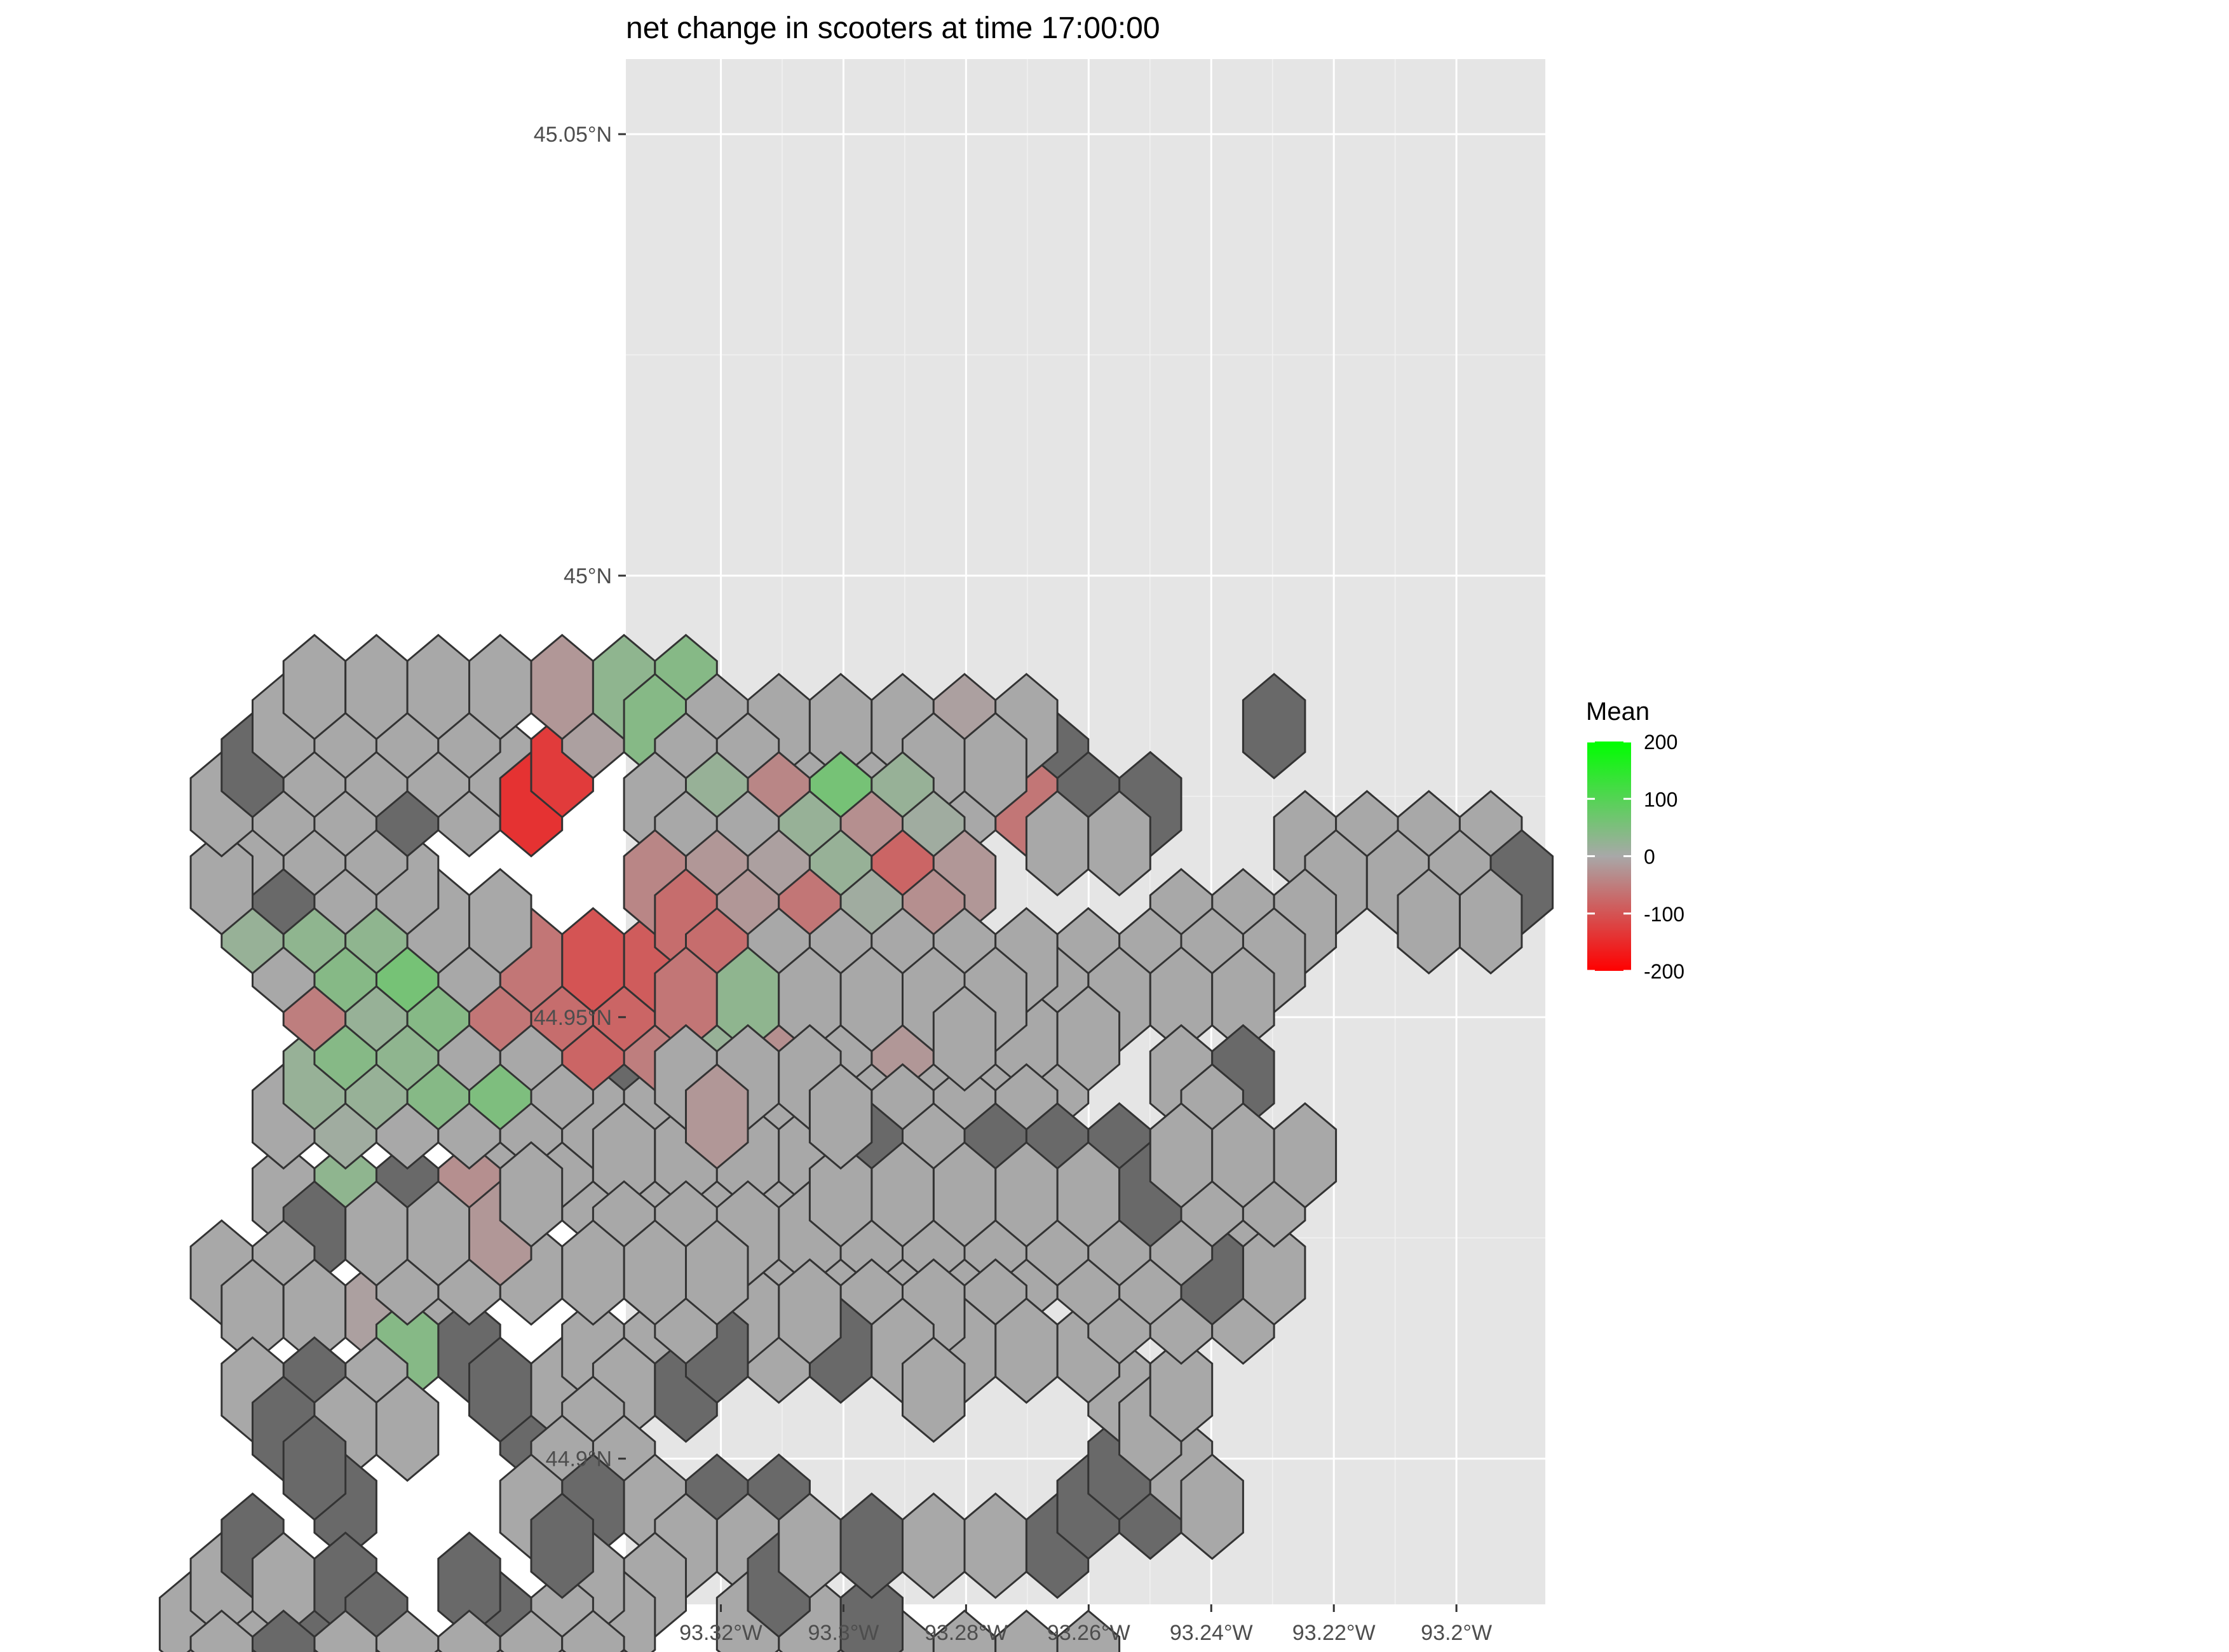 This screenshot has height=1652, width=2229. Describe the element at coordinates (573, 135) in the screenshot. I see `y-tick-label: 45.05°N` at that location.